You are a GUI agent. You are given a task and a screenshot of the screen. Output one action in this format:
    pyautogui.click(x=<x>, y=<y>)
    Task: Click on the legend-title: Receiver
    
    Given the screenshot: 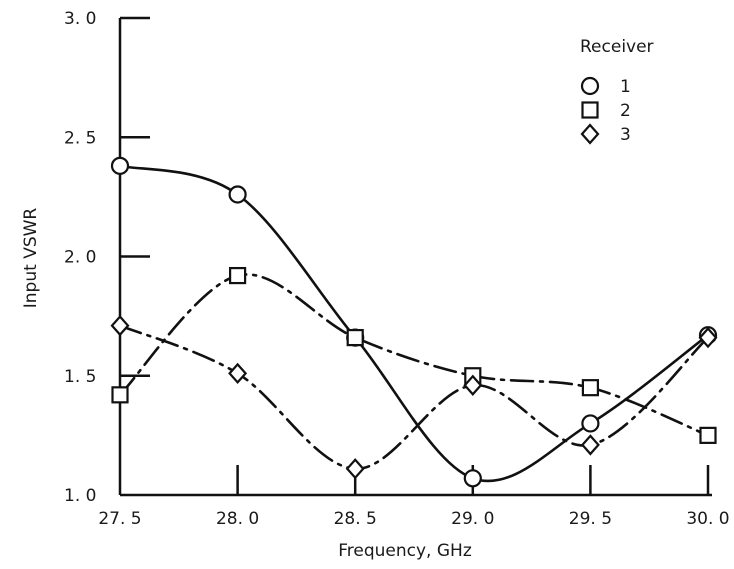 What is the action you would take?
    pyautogui.click(x=617, y=47)
    